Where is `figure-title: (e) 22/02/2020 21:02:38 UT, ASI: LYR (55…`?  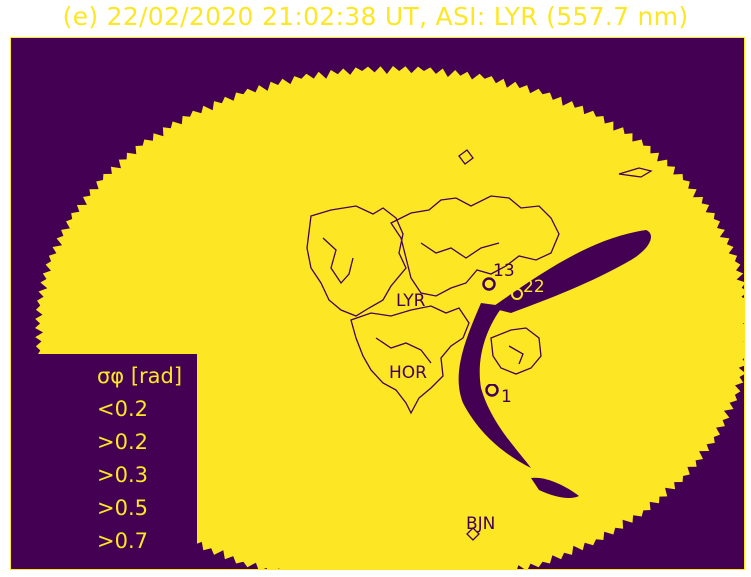 figure-title: (e) 22/02/2020 21:02:38 UT, ASI: LYR (55… is located at coordinates (375, 16).